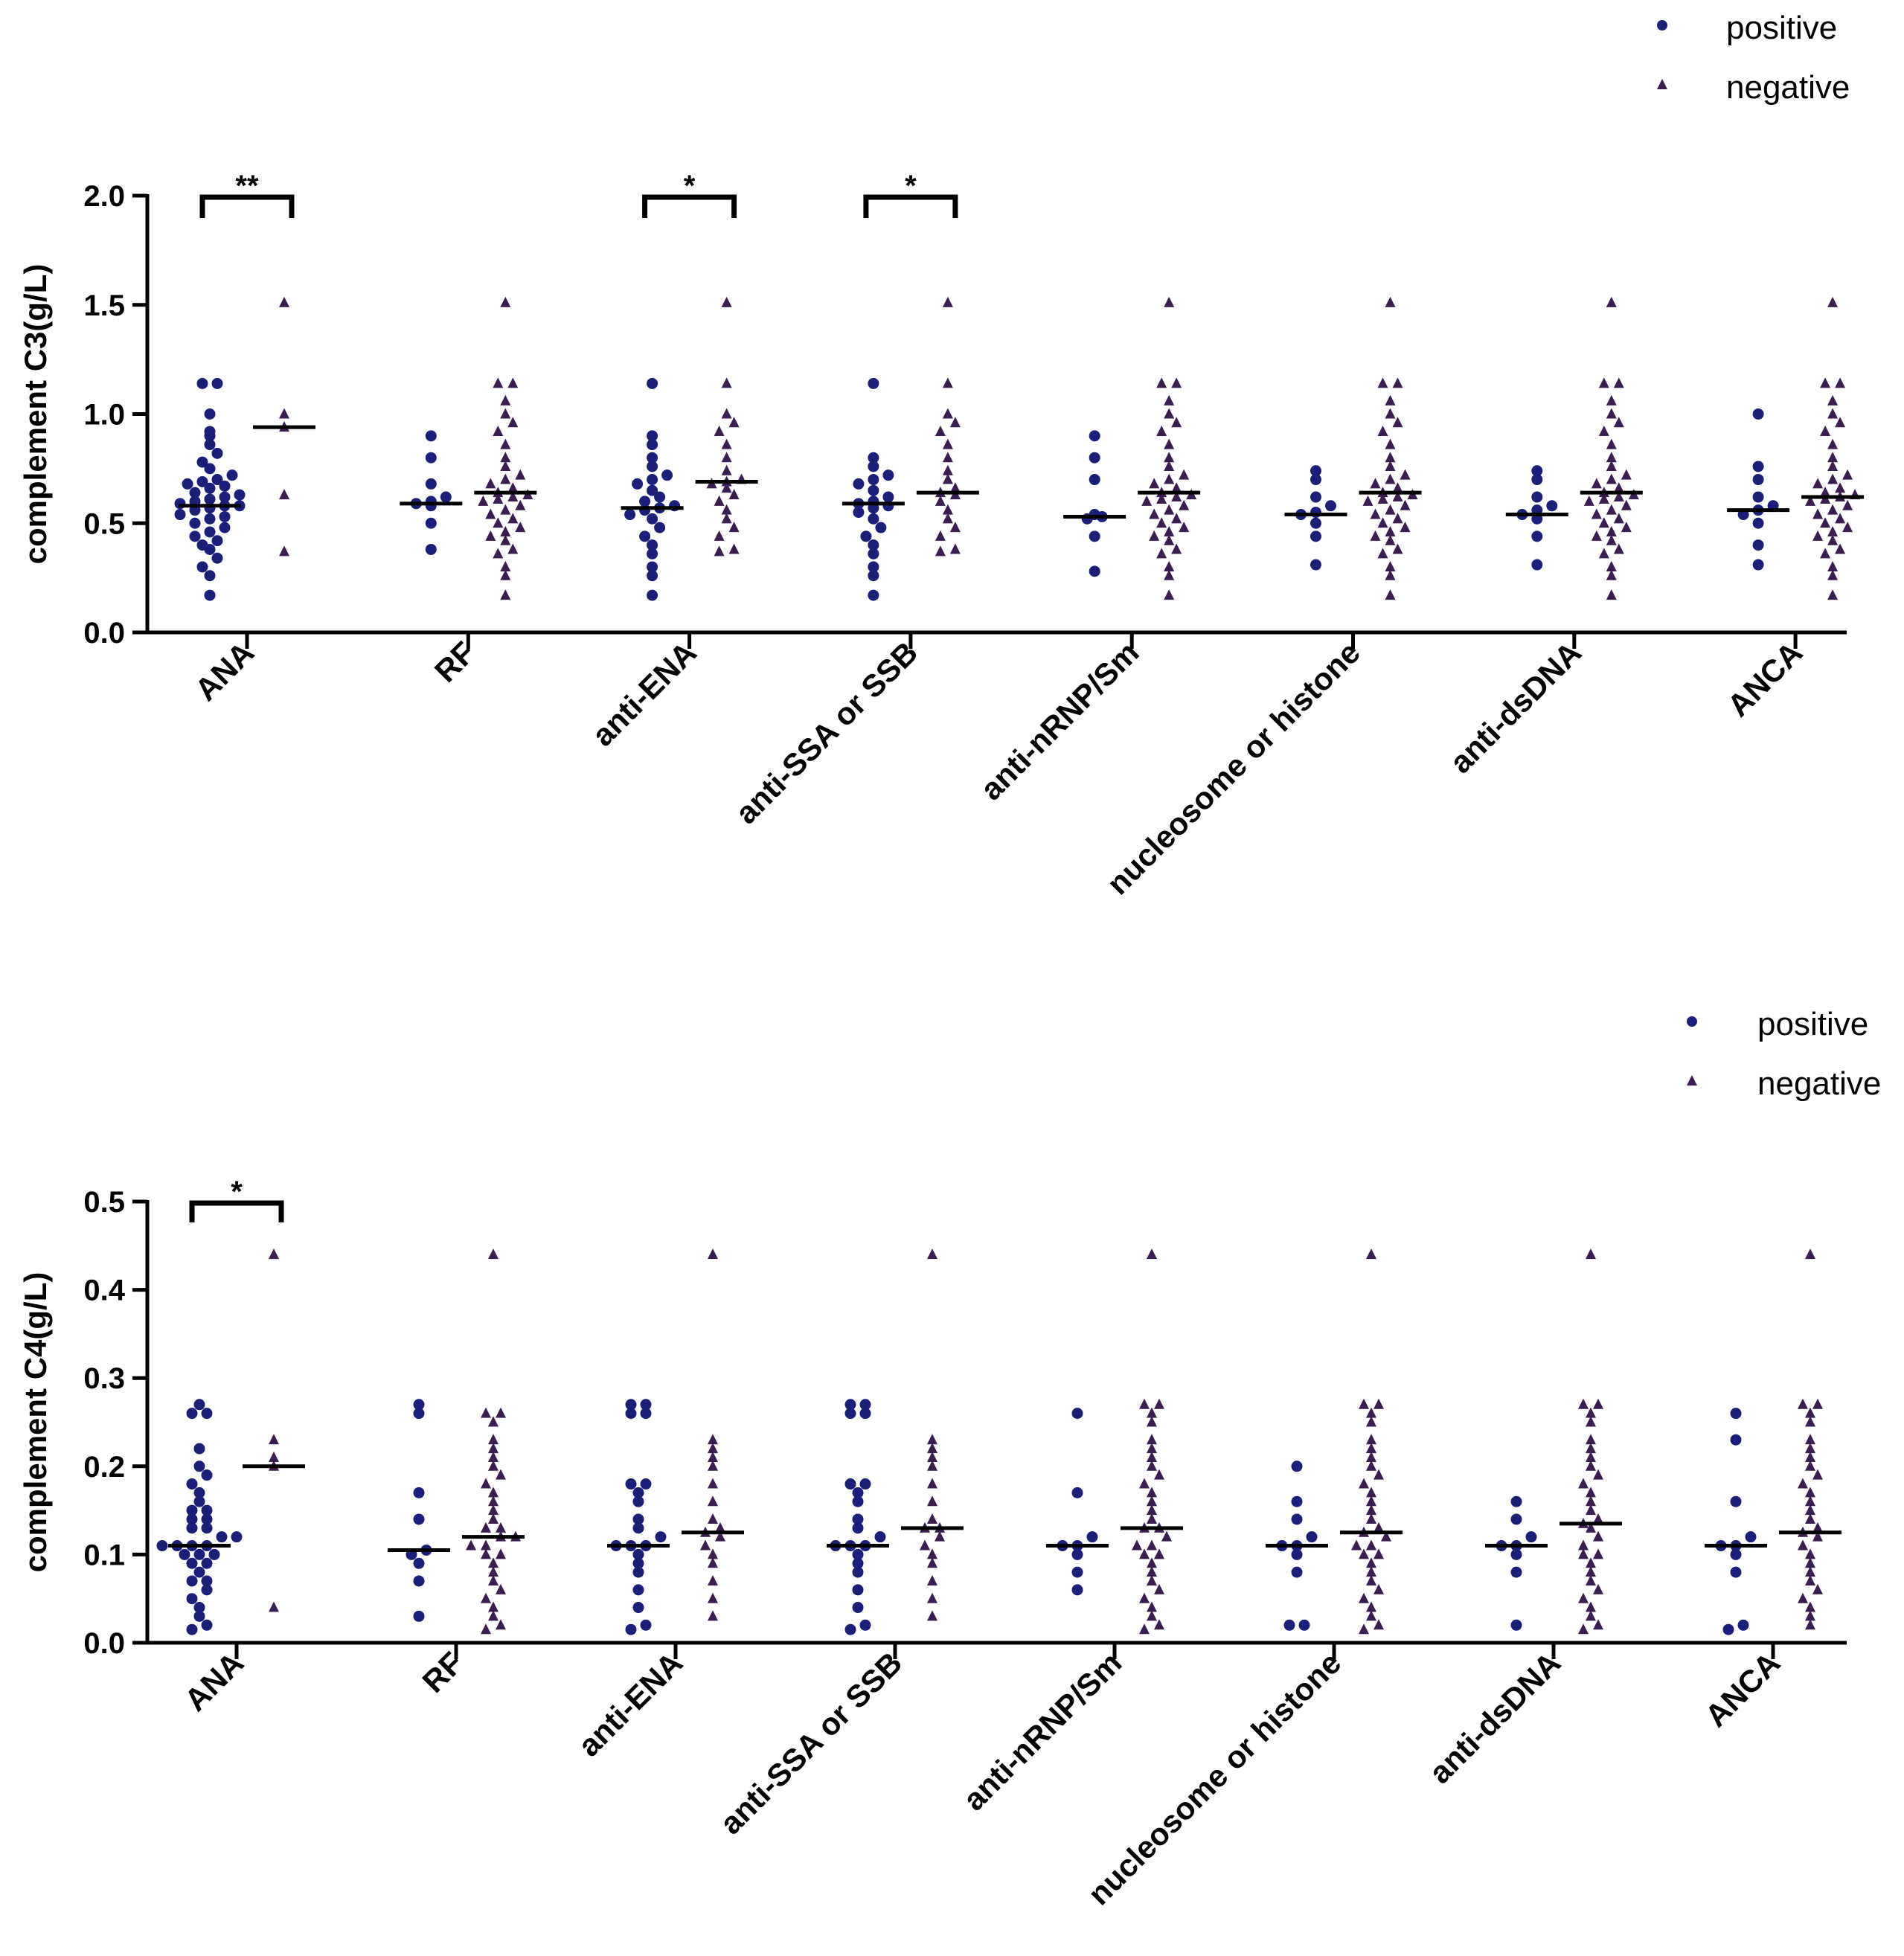 The image size is (1904, 1956). Describe the element at coordinates (1069, 1532) in the screenshot. I see `category-group: anti-nRNP/Sm` at that location.